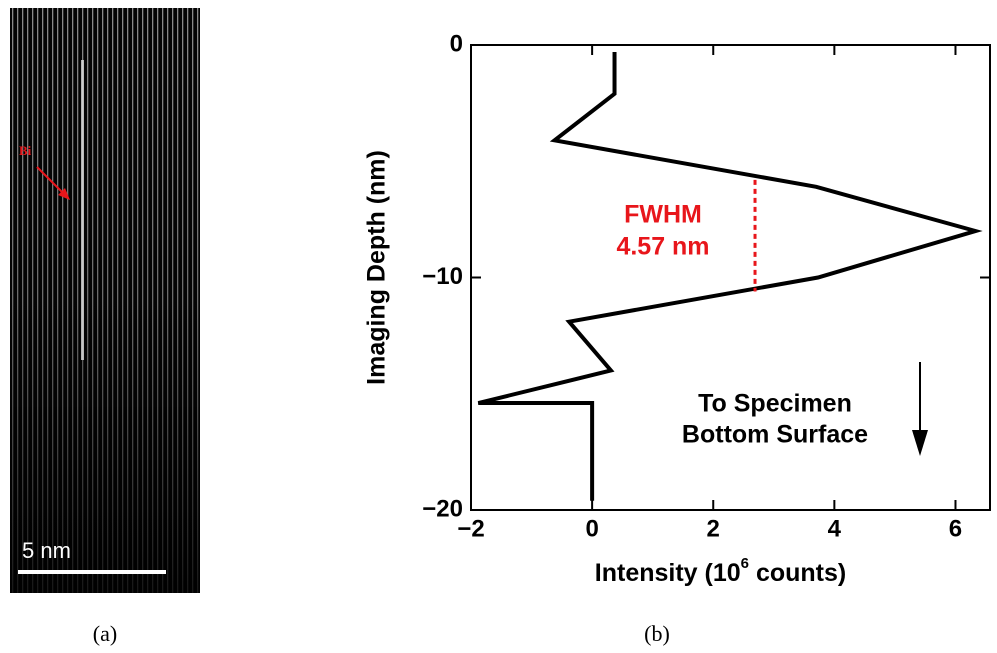 This screenshot has height=653, width=997. Describe the element at coordinates (25, 150) in the screenshot. I see `bi-label: Bi` at that location.